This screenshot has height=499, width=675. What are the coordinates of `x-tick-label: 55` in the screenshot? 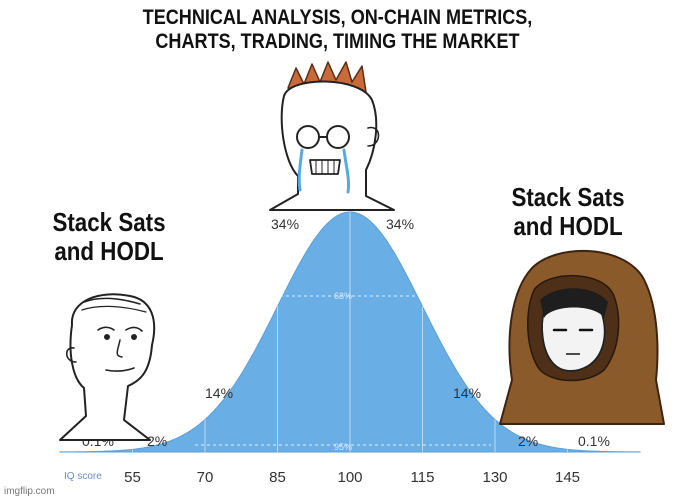 It's located at (132, 477).